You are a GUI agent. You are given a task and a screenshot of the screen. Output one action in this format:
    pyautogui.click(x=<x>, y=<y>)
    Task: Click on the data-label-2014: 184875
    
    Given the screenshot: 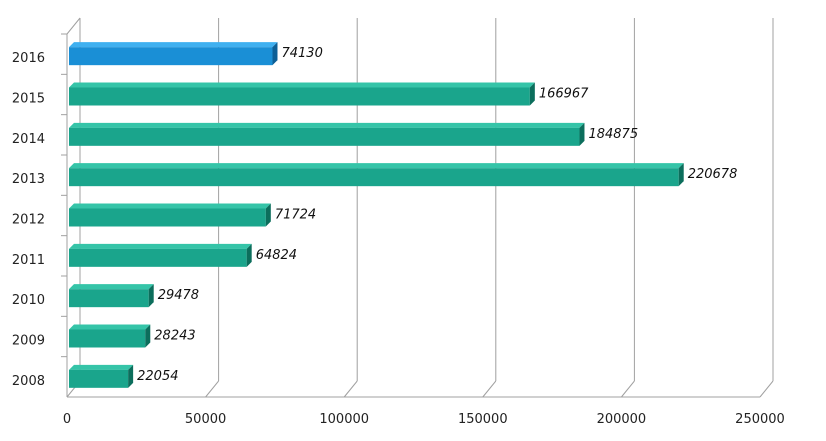 What is the action you would take?
    pyautogui.click(x=613, y=134)
    